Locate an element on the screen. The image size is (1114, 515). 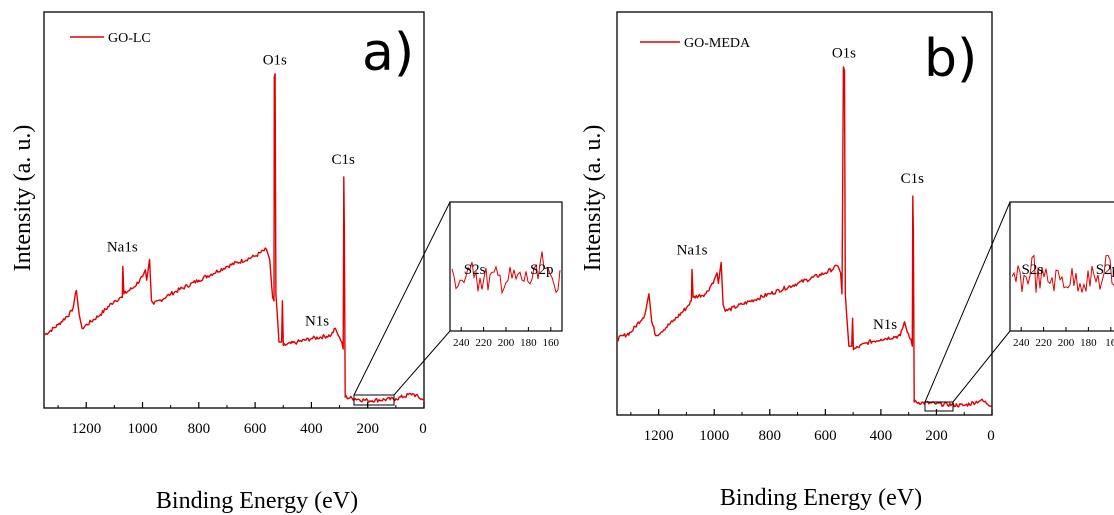
inset-x-tick-label: 160 is located at coordinates (551, 343).